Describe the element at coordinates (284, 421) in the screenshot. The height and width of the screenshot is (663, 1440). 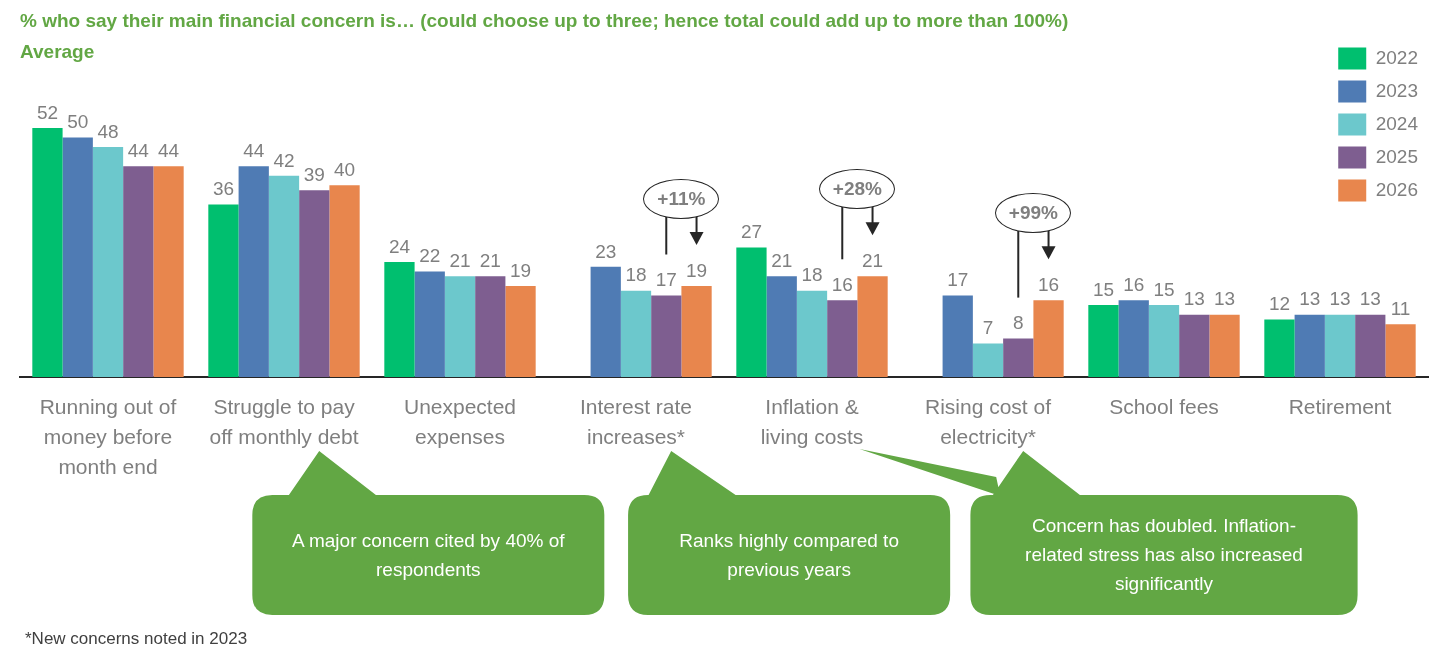
I see `x-tick-label: Struggle to pay off monthly debt` at that location.